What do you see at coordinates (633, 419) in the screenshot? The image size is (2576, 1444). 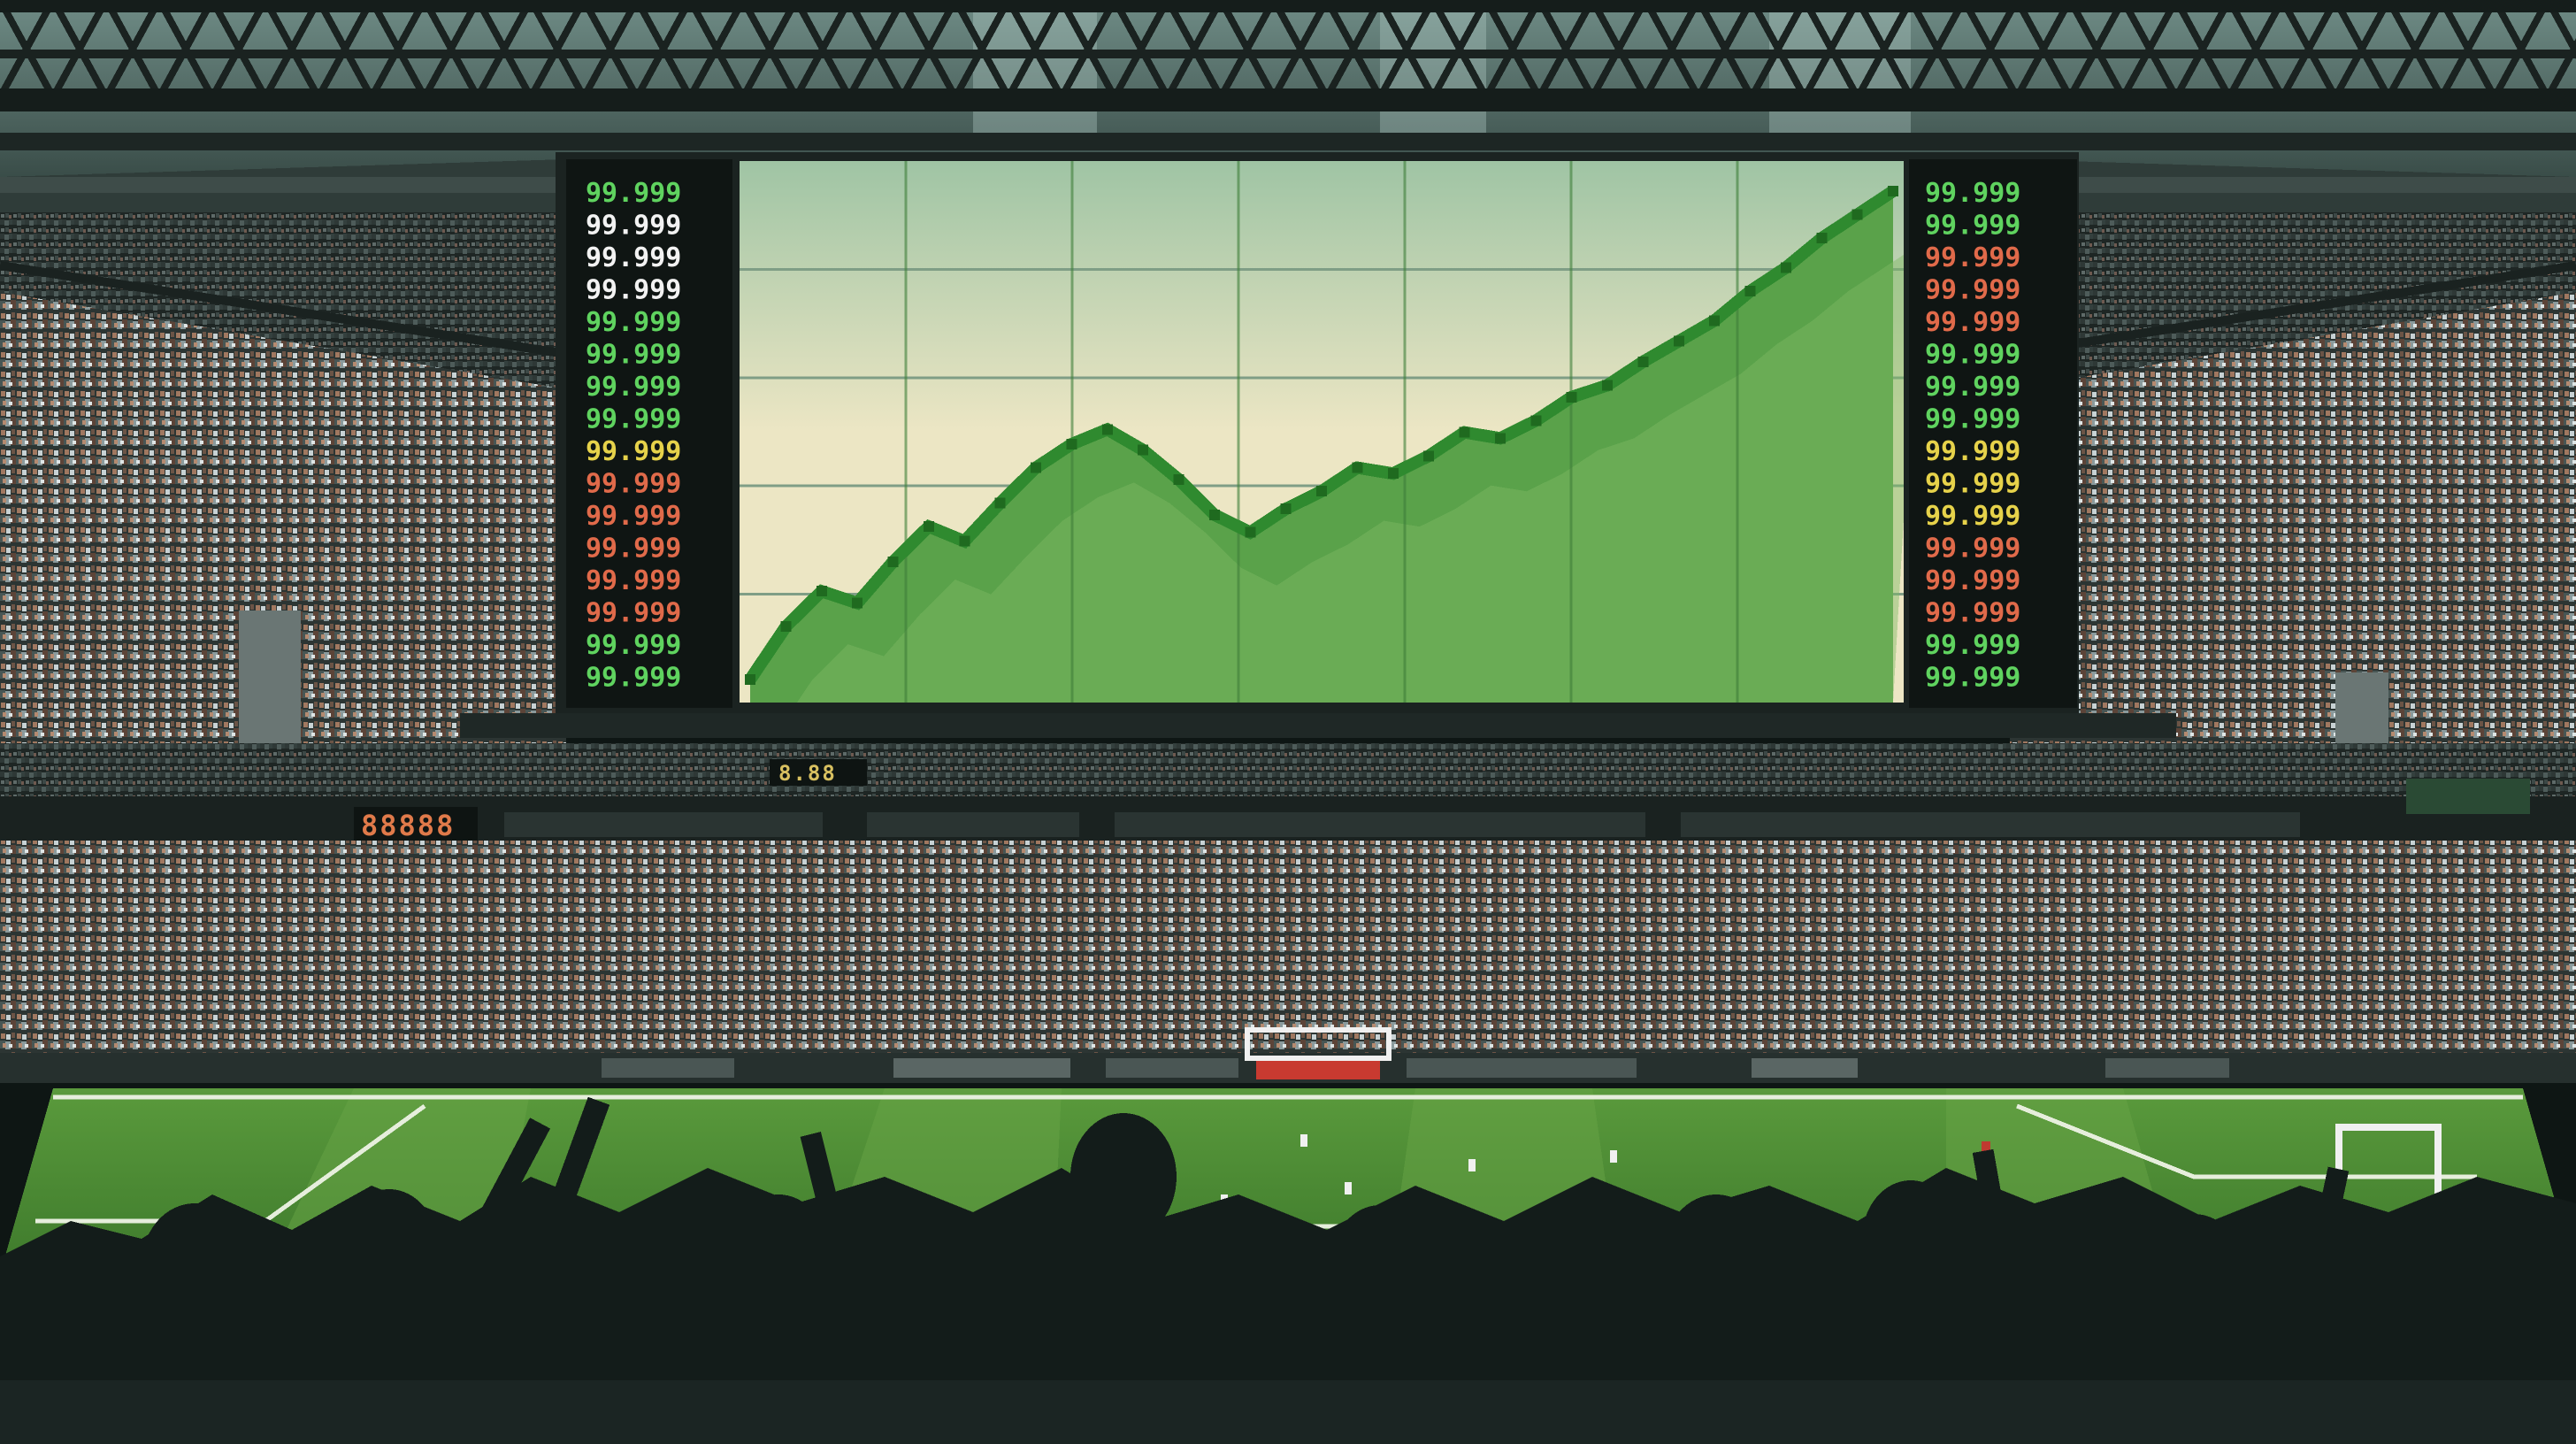 I see `left-ticker-row-7: 99.999` at bounding box center [633, 419].